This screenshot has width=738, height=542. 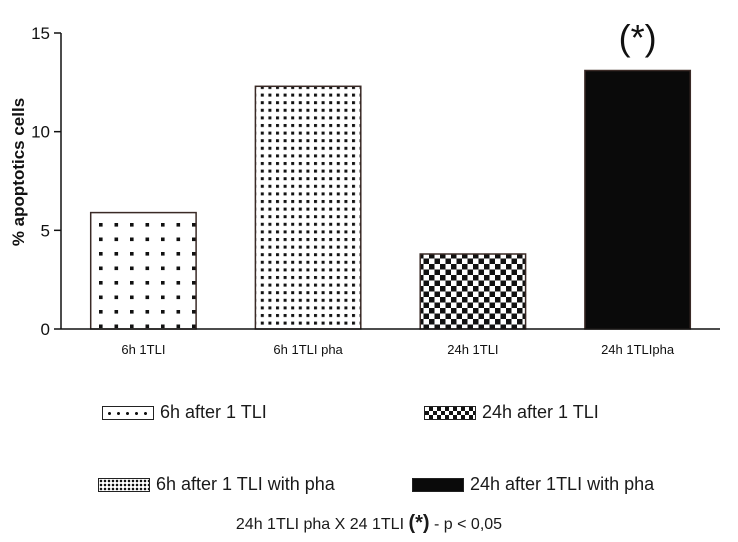 I want to click on y-tick-label: 10, so click(x=40, y=132).